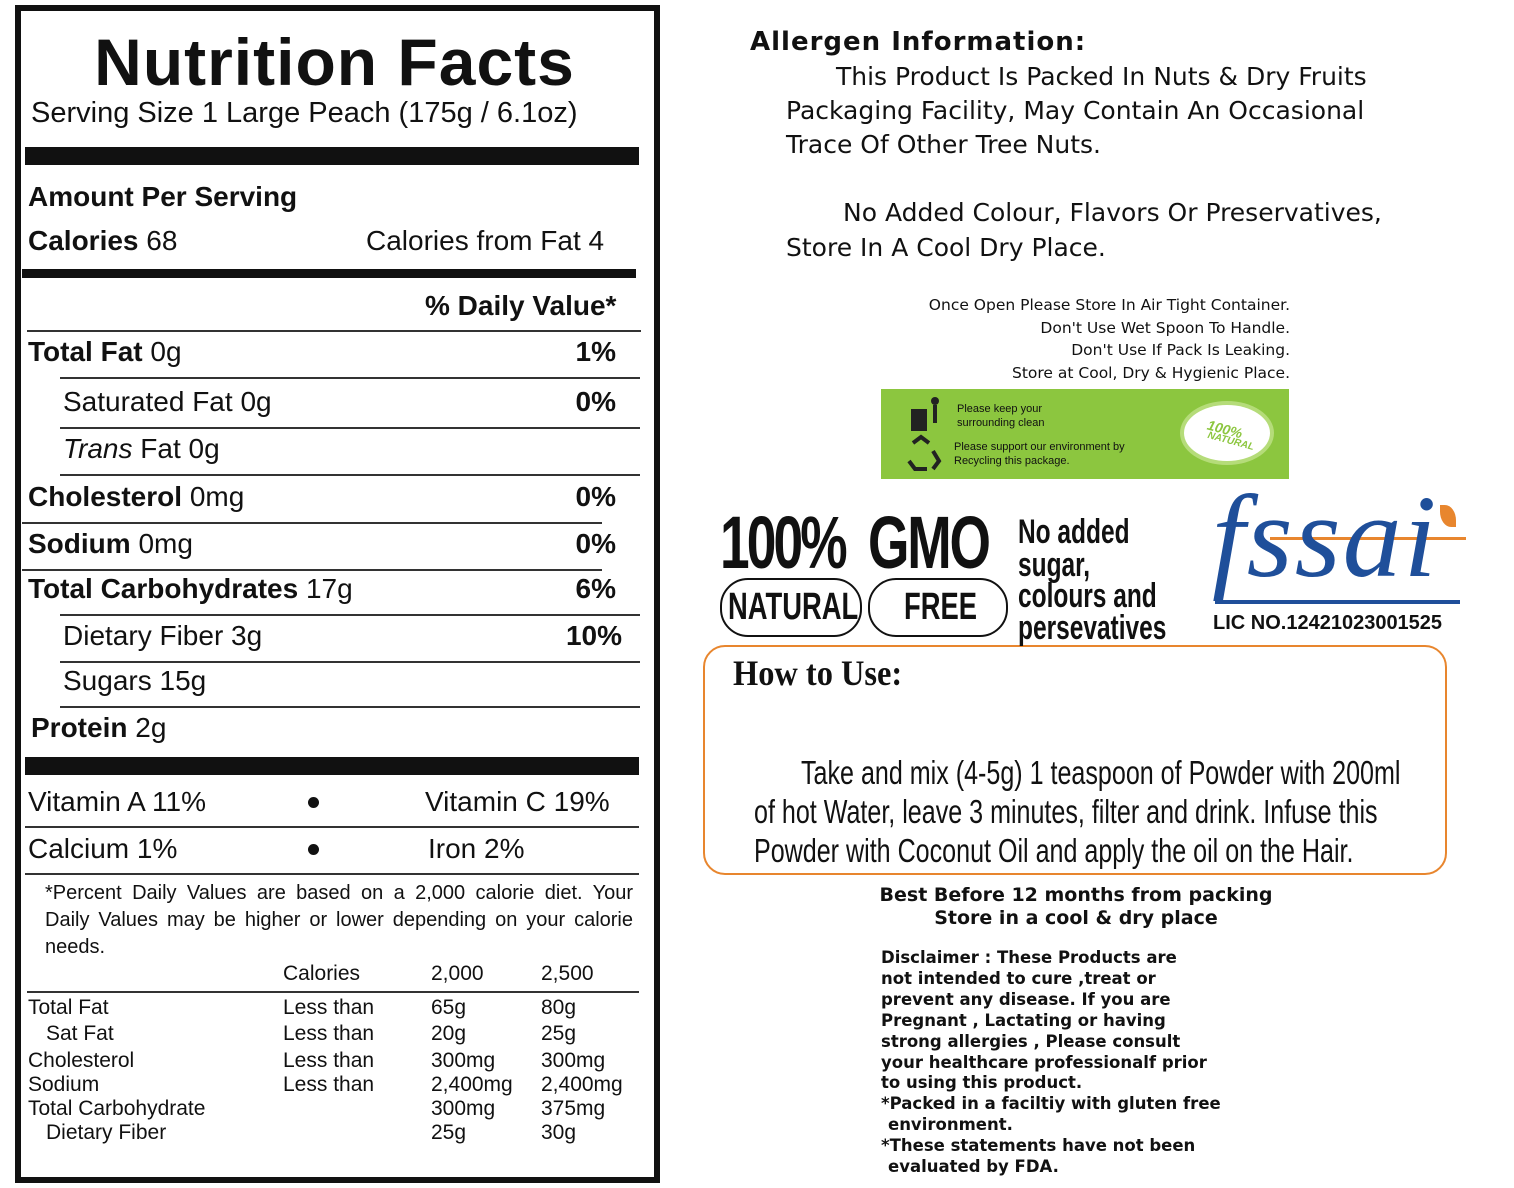 Image resolution: width=1514 pixels, height=1188 pixels. What do you see at coordinates (1328, 623) in the screenshot?
I see `fssai-license: LIC NO.12421023001525` at bounding box center [1328, 623].